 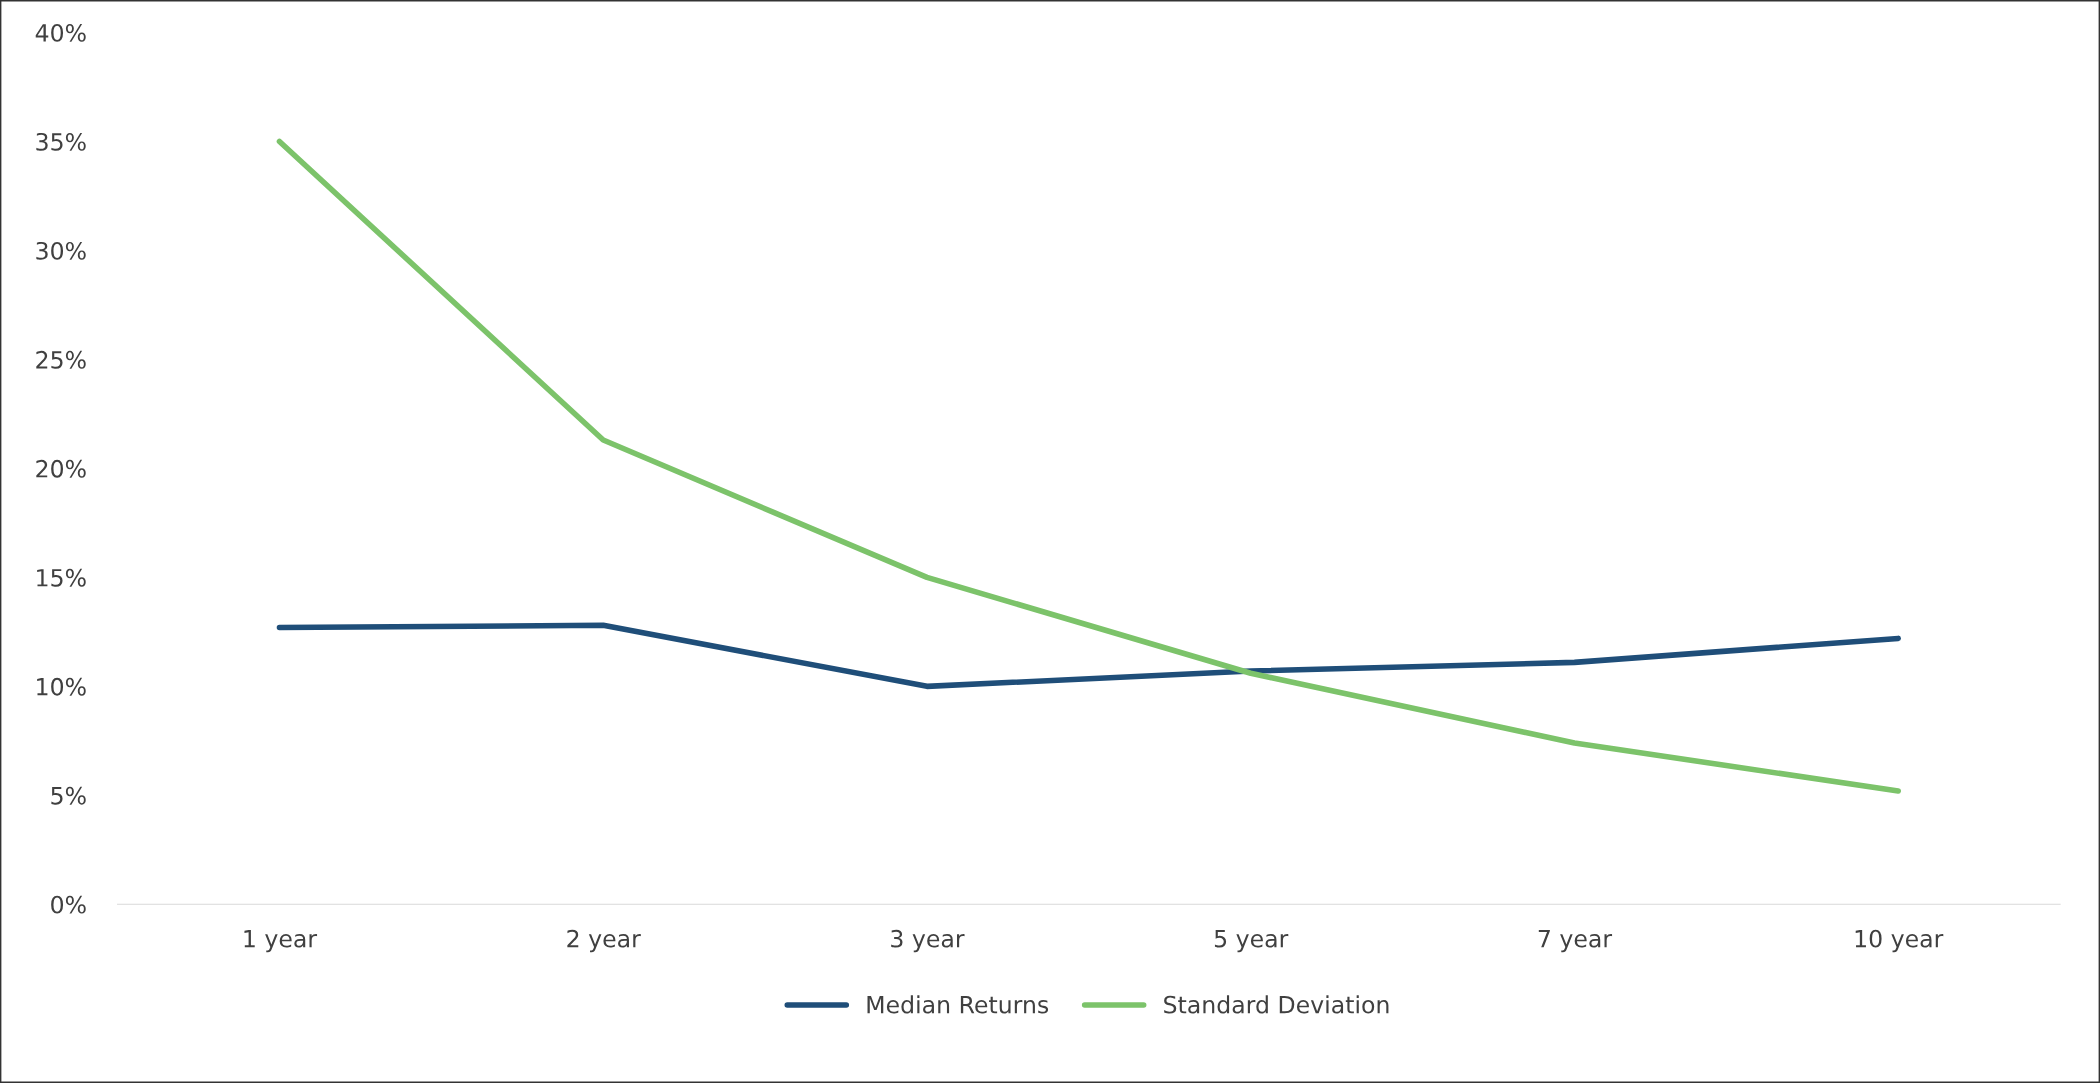 What do you see at coordinates (281, 941) in the screenshot?
I see `x-tick-label: 1 year` at bounding box center [281, 941].